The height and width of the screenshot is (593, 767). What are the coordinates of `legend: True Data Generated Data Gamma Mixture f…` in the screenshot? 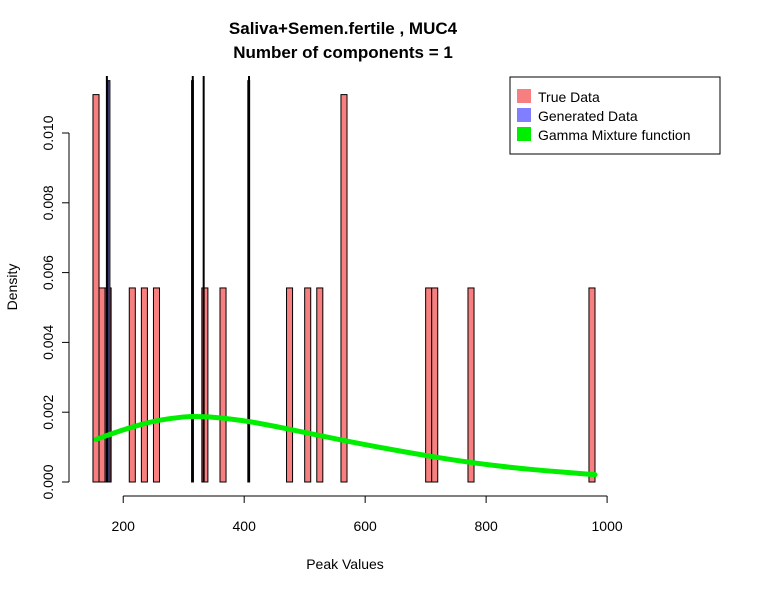 It's located at (615, 115).